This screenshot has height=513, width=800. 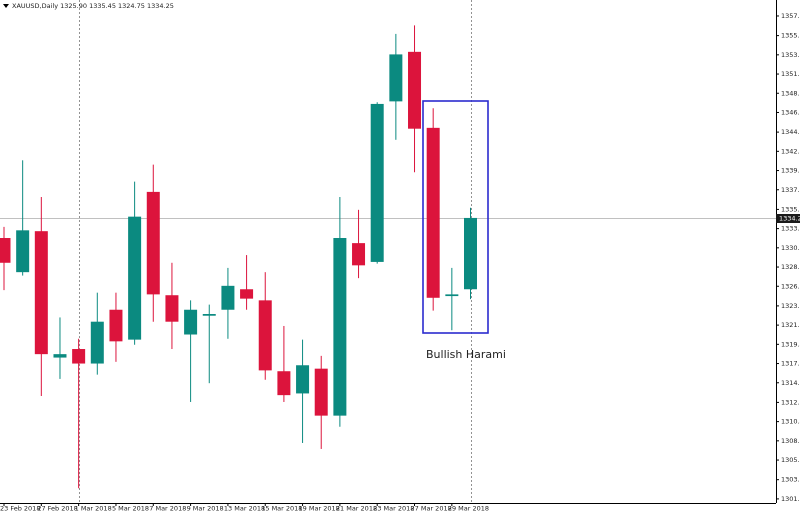 I want to click on current-price-label: 1334.25, so click(x=789, y=219).